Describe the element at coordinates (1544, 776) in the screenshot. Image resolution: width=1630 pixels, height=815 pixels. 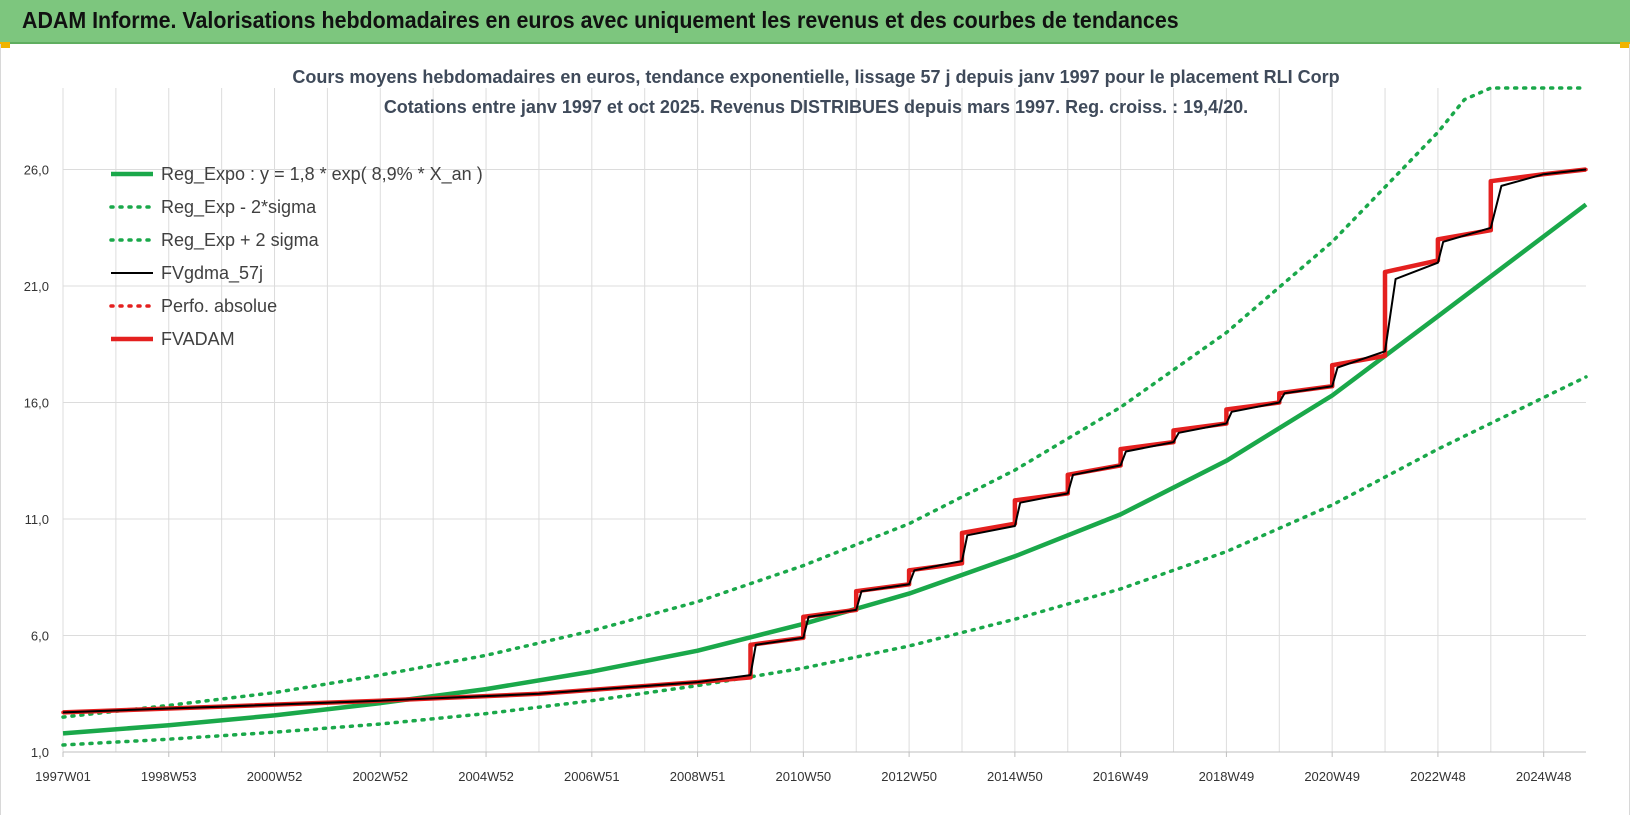
I see `x-tick-label: 2024W48` at that location.